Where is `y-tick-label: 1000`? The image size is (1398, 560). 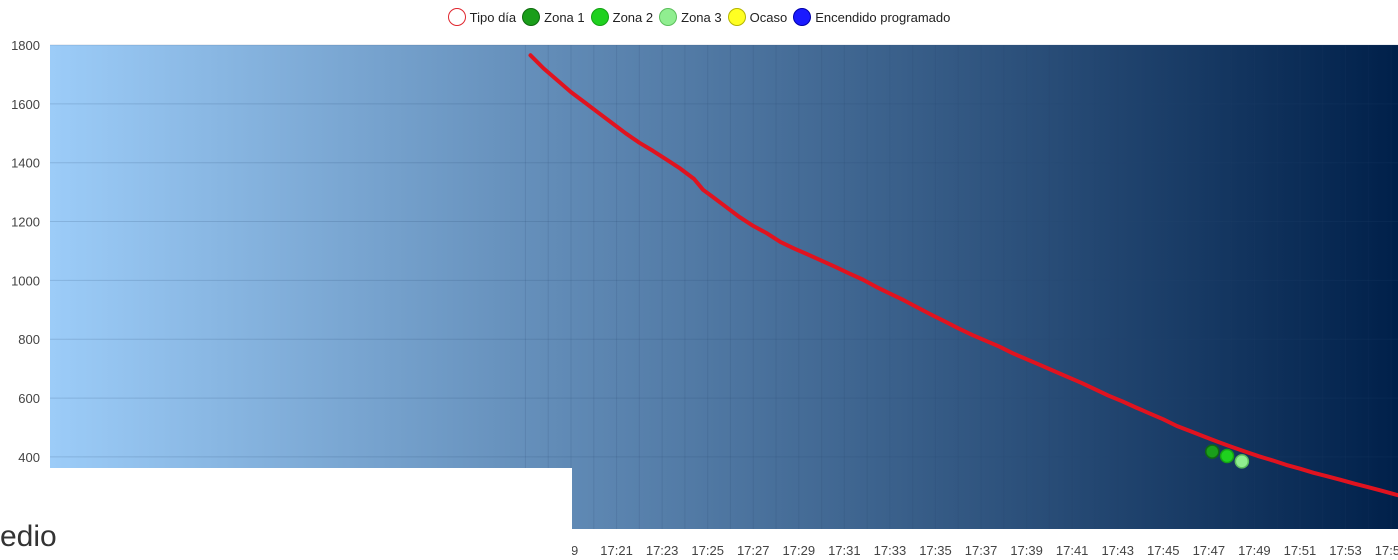 y-tick-label: 1000 is located at coordinates (25, 280).